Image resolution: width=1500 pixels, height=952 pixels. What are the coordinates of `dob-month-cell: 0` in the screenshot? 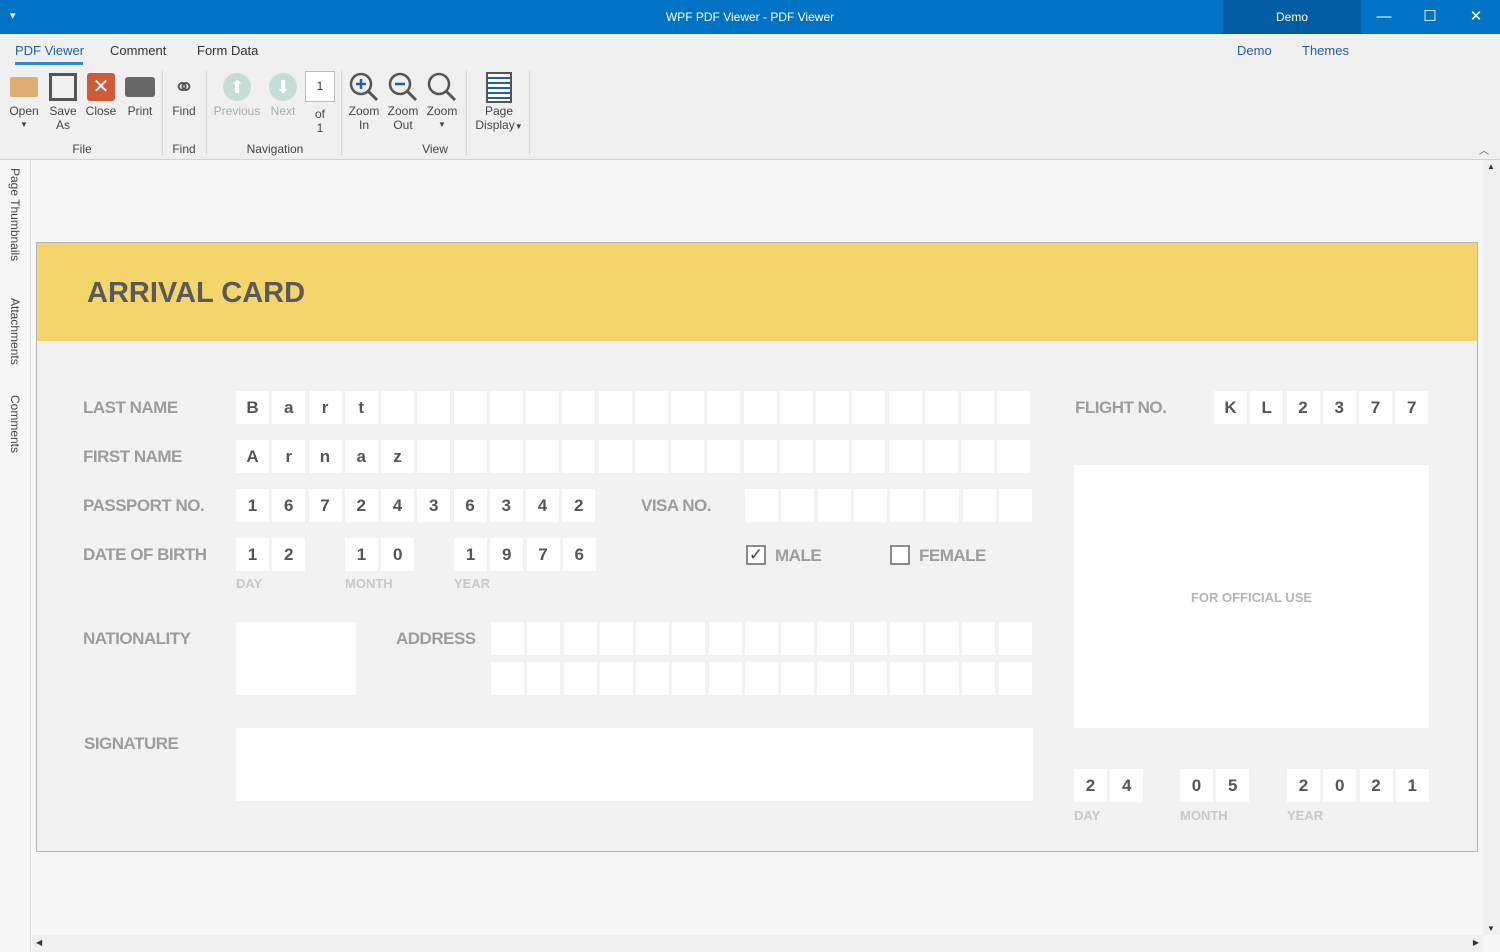 It's located at (398, 554).